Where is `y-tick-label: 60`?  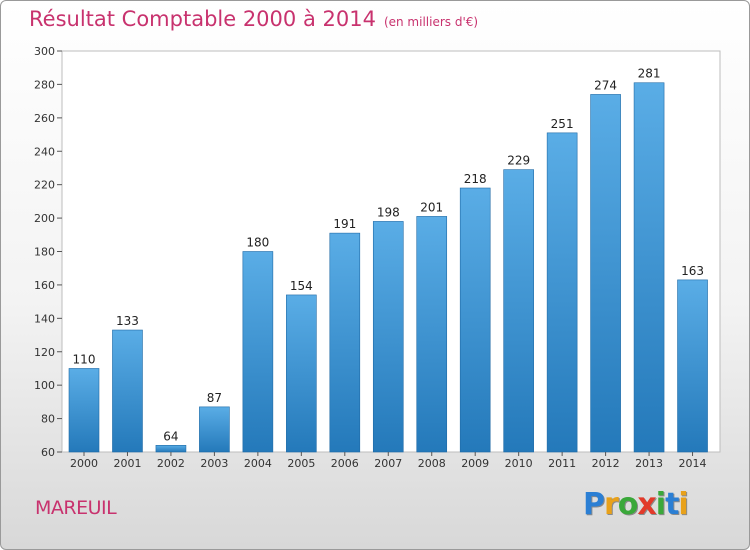
y-tick-label: 60 is located at coordinates (48, 452).